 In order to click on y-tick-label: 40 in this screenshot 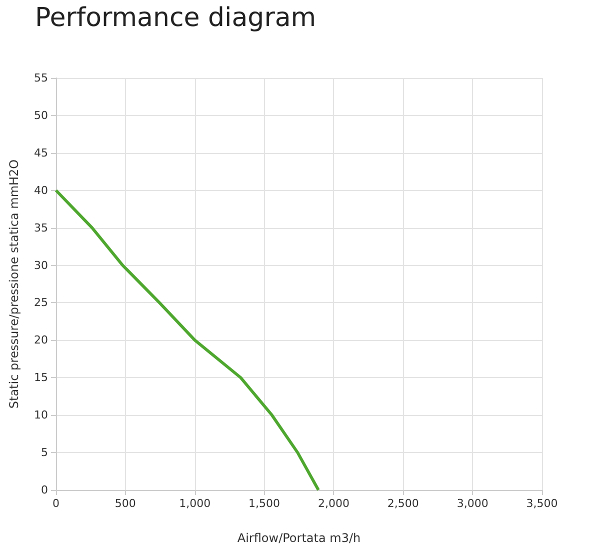, I will do `click(41, 190)`.